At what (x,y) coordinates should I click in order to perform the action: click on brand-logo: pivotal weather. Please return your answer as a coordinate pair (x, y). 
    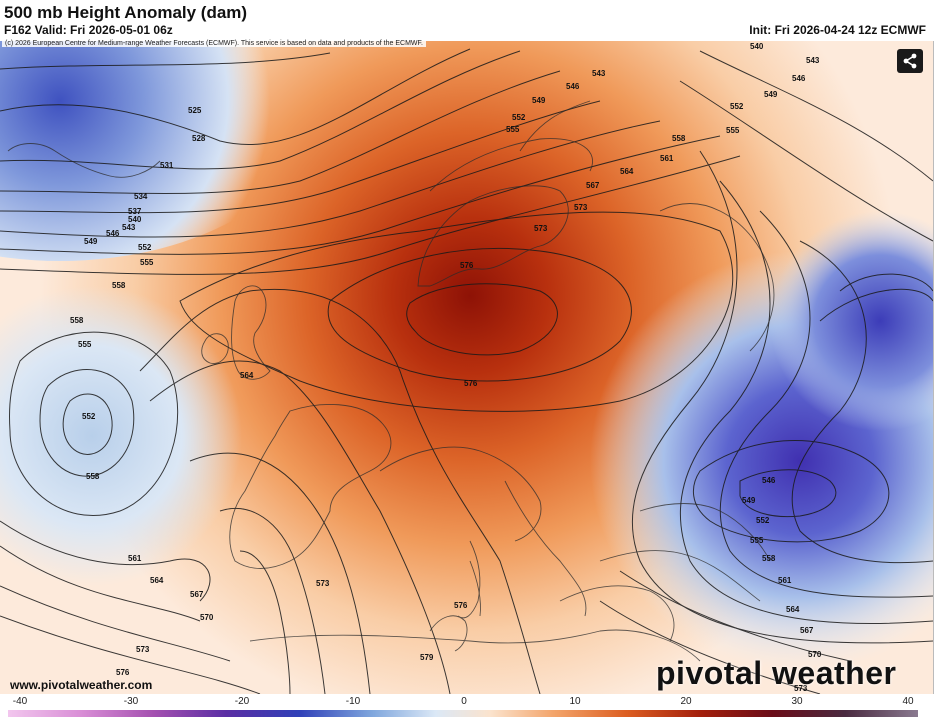
    Looking at the image, I should click on (776, 673).